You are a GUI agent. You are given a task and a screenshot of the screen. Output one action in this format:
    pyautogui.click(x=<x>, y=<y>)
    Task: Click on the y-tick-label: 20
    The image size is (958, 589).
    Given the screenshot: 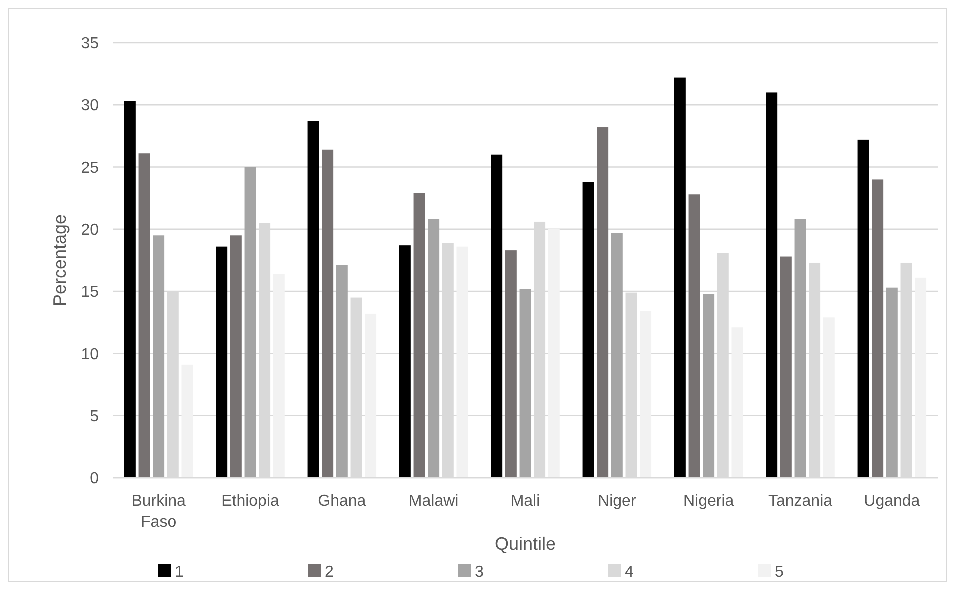 What is the action you would take?
    pyautogui.click(x=90, y=231)
    